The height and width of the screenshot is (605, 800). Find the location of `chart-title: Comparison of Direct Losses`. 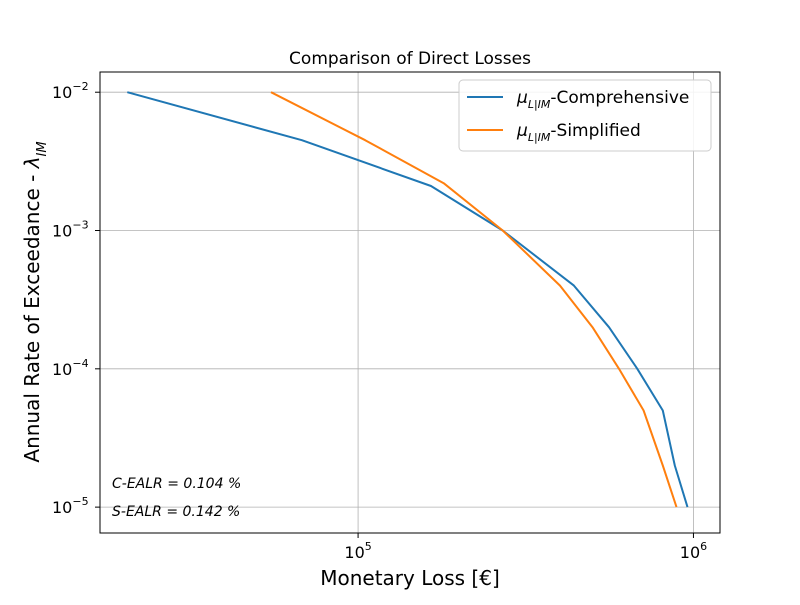

chart-title: Comparison of Direct Losses is located at coordinates (410, 59).